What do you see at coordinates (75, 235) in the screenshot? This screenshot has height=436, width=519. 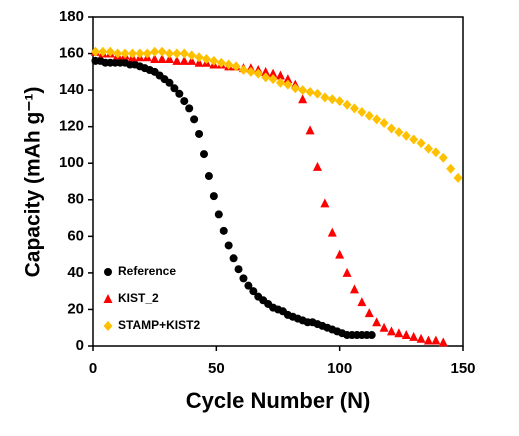 I see `y-tick-label: 60` at bounding box center [75, 235].